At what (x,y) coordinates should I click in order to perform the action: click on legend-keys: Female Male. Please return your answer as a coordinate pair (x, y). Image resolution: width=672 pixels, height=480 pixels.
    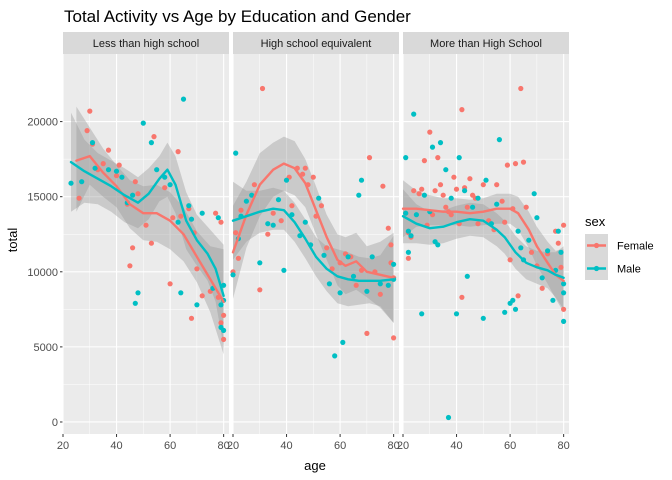
    Looking at the image, I should click on (619, 257).